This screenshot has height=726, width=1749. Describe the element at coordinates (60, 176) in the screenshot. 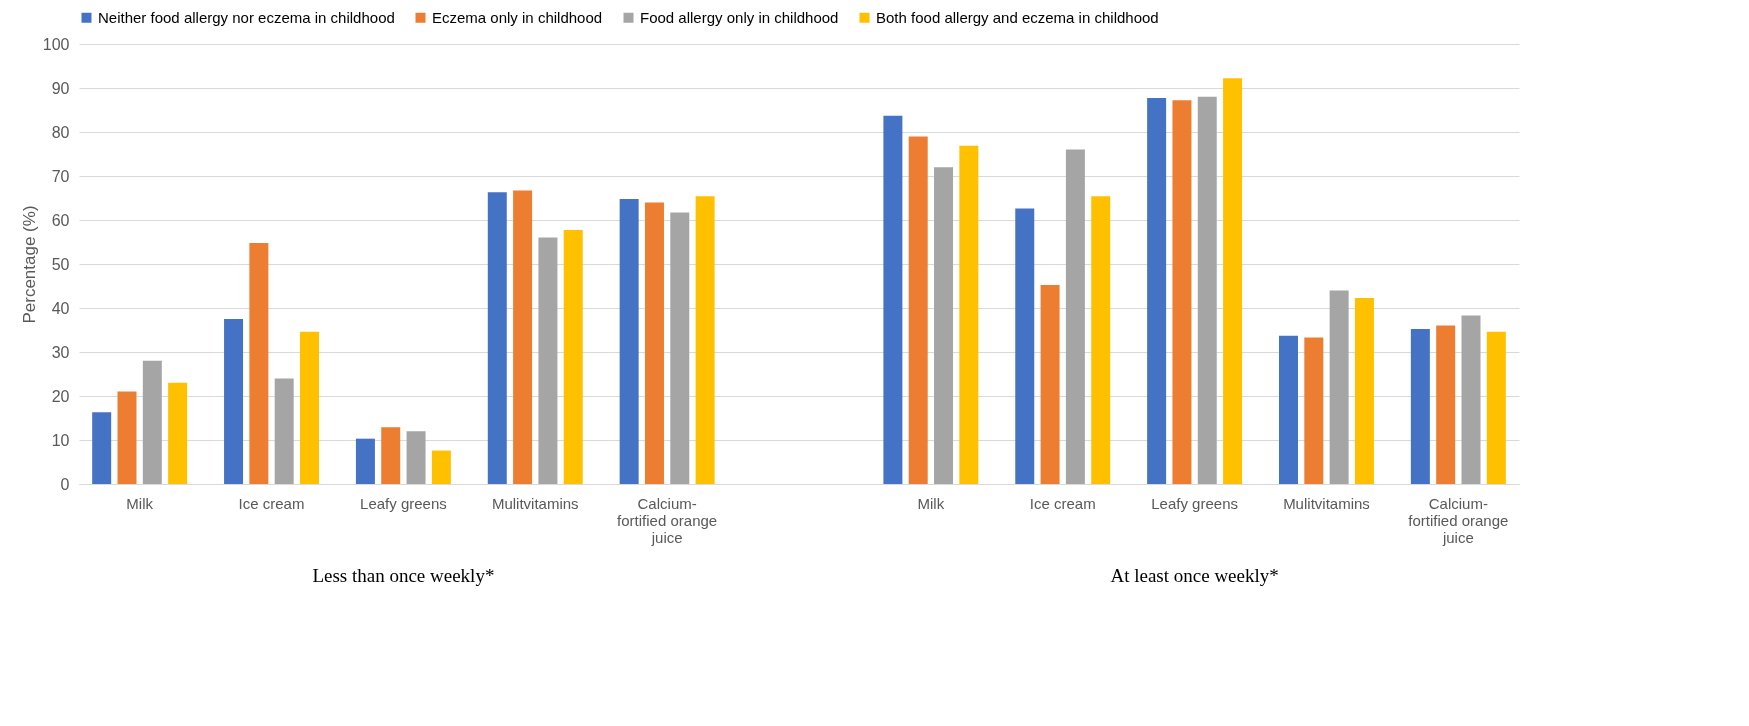

I see `y-tick-label: 70` at that location.